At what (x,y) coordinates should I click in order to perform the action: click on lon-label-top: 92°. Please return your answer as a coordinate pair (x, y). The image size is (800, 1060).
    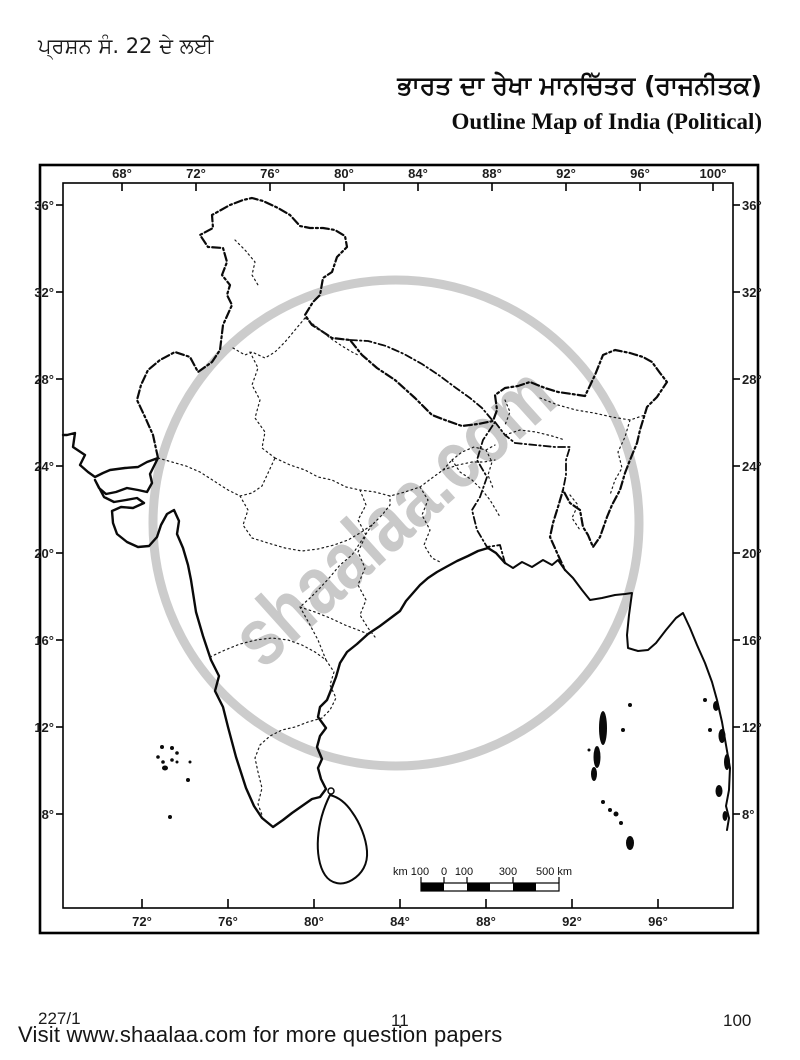
    Looking at the image, I should click on (566, 173).